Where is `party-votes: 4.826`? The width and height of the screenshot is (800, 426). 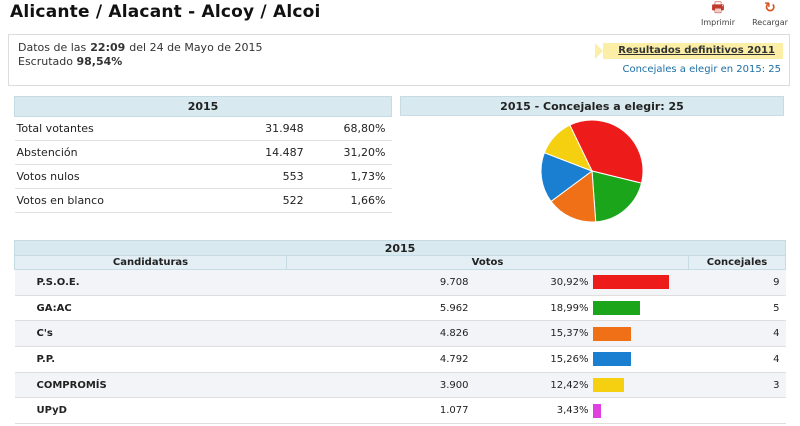
party-votes: 4.826 is located at coordinates (380, 334).